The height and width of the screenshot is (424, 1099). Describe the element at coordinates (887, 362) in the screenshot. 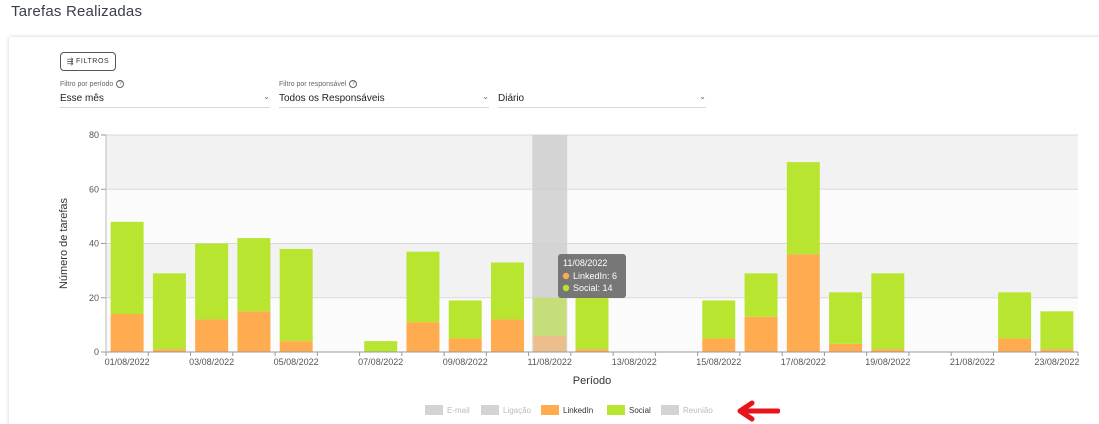

I see `x-tick-label: 19/08/2022` at that location.